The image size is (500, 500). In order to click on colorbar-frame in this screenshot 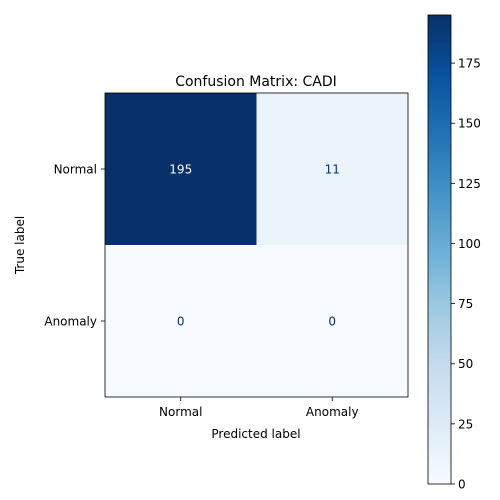, I will do `click(439, 249)`.